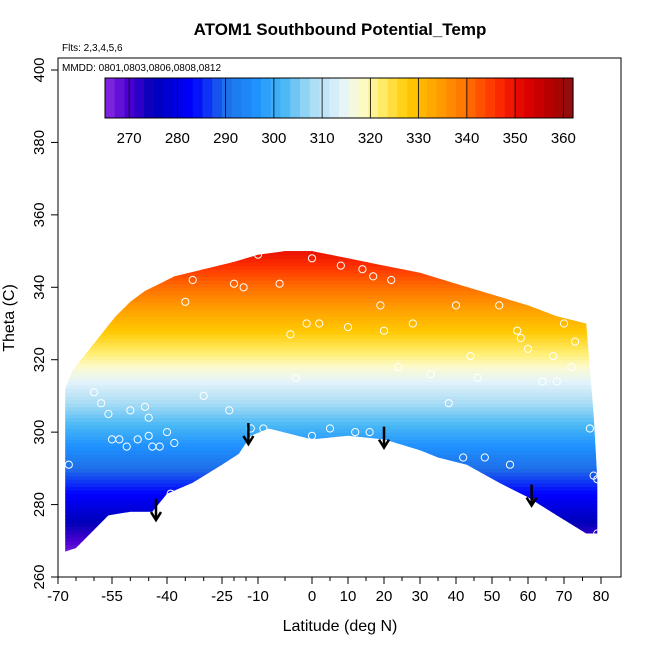 This screenshot has width=650, height=650. Describe the element at coordinates (384, 596) in the screenshot. I see `x-tick-label: 20` at that location.